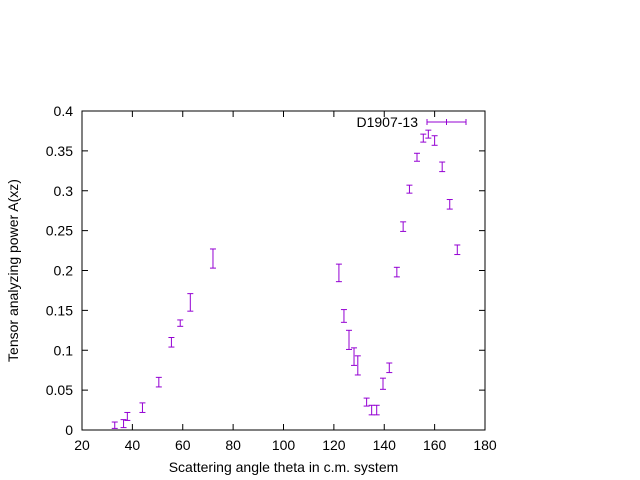  What do you see at coordinates (64, 271) in the screenshot?
I see `y-tick-label: 0.2` at bounding box center [64, 271].